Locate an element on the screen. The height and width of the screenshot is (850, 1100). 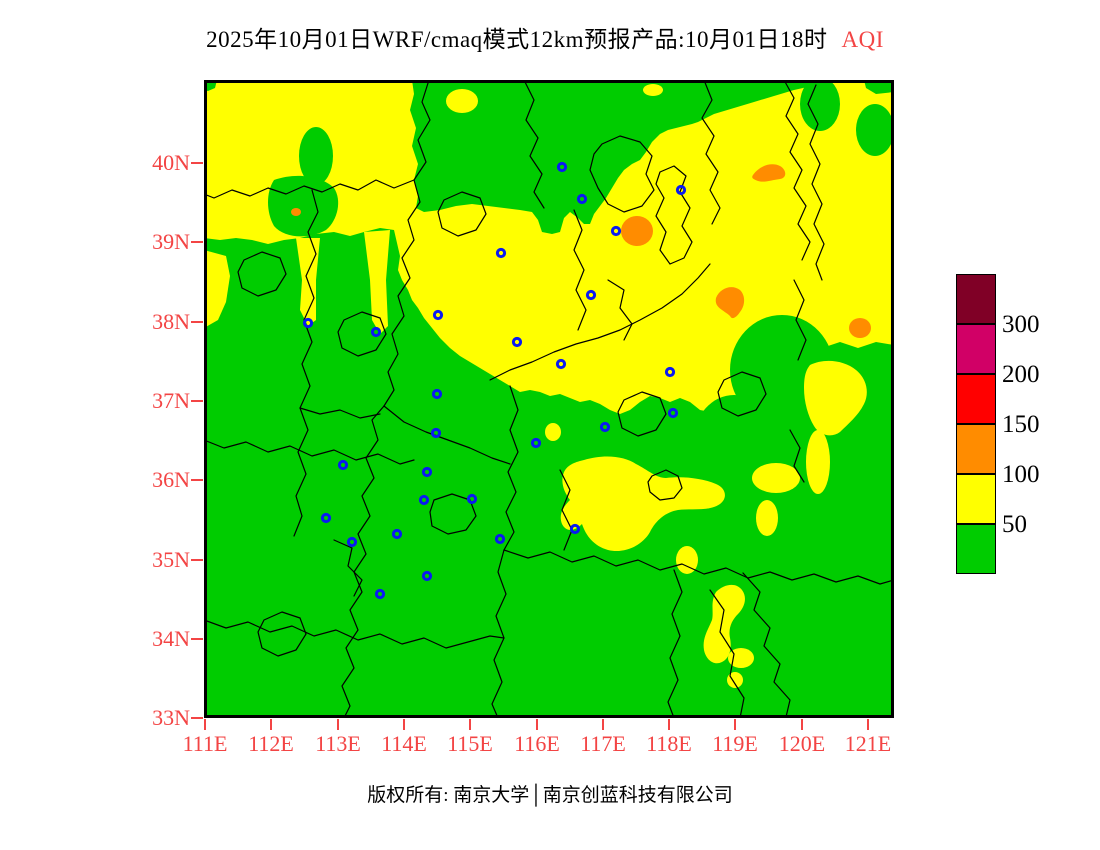
legend-swatch-unhealthy is located at coordinates (976, 399).